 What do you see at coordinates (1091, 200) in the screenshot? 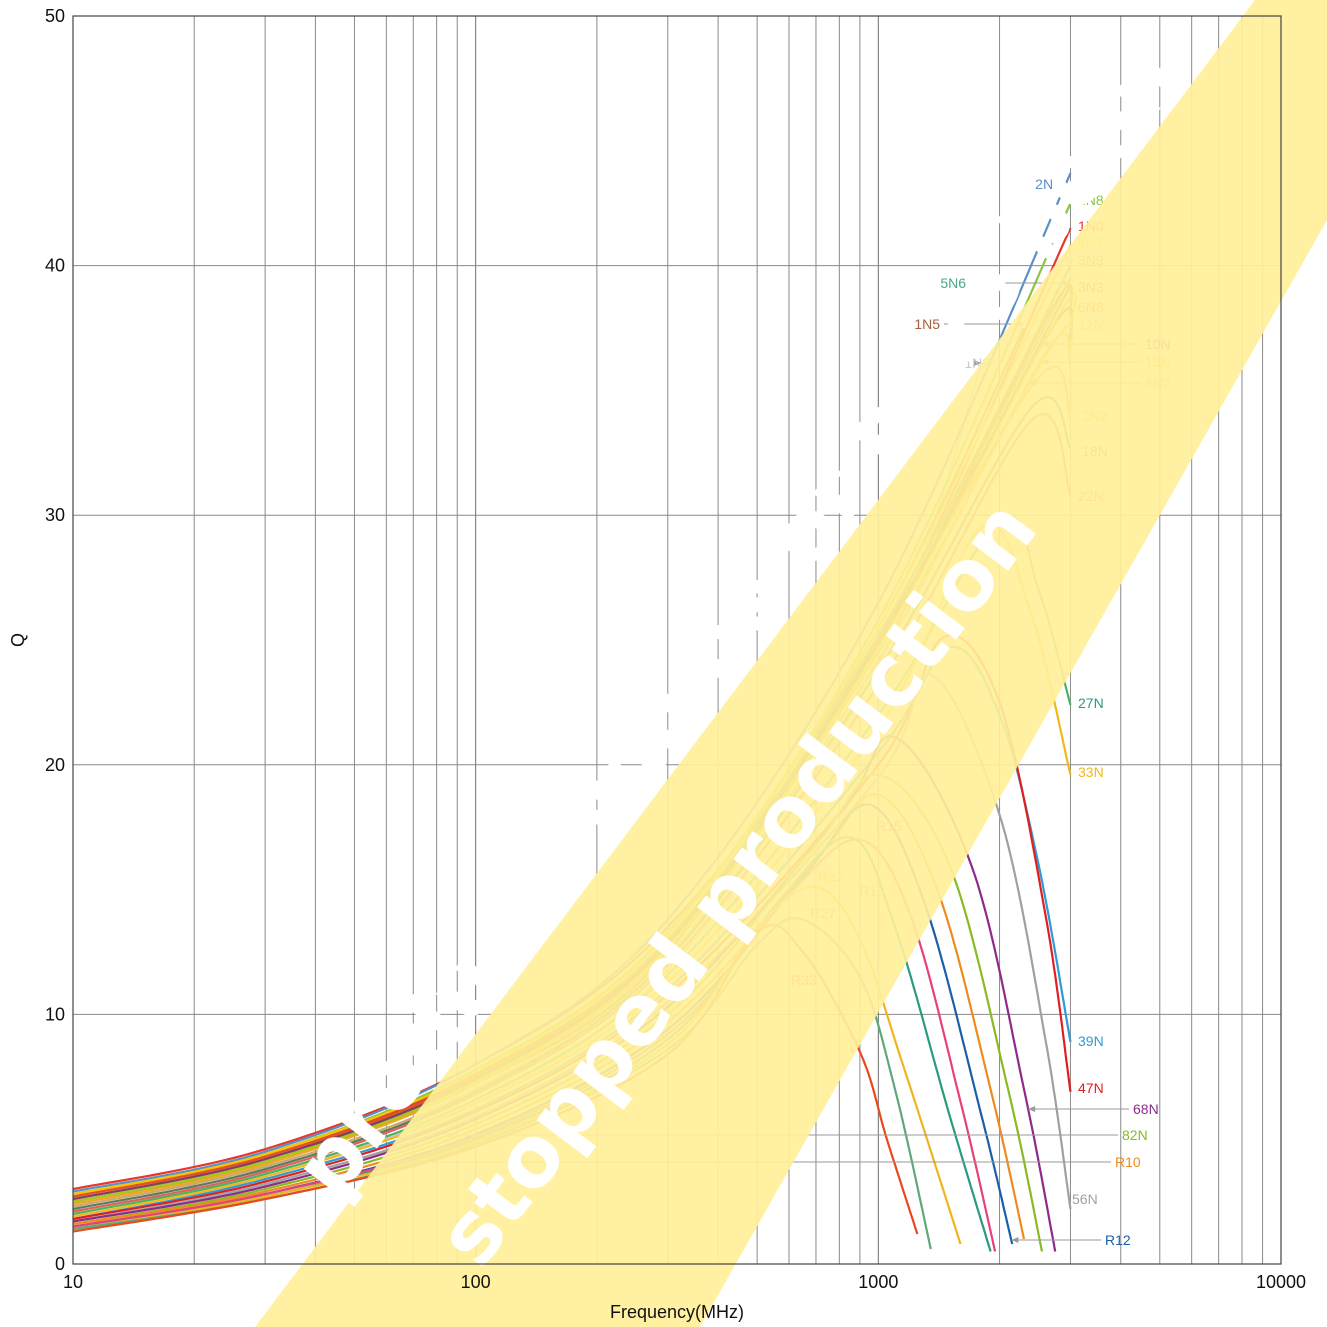
I see `series-label-1n8: 1N8` at bounding box center [1091, 200].